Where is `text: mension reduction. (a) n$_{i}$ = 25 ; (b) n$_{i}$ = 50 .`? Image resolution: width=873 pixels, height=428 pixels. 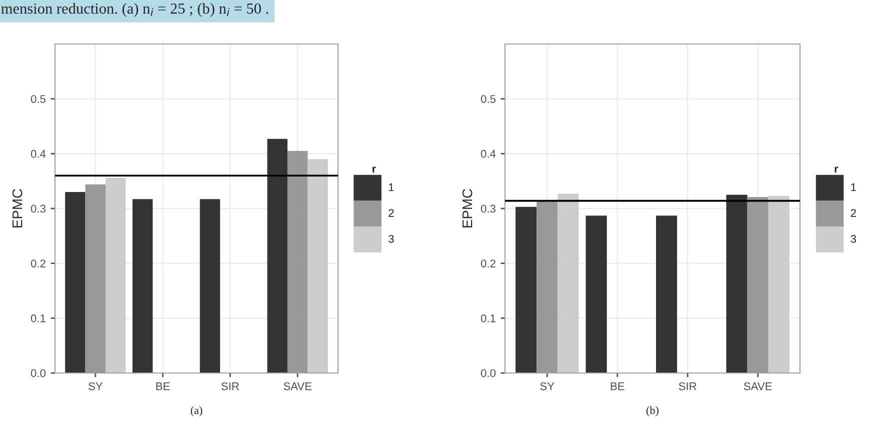
text: mension reduction. (a) n$_{i}$ = 25 ; (b) n$_{i}$ = 50 . is located at coordinates (134, 9).